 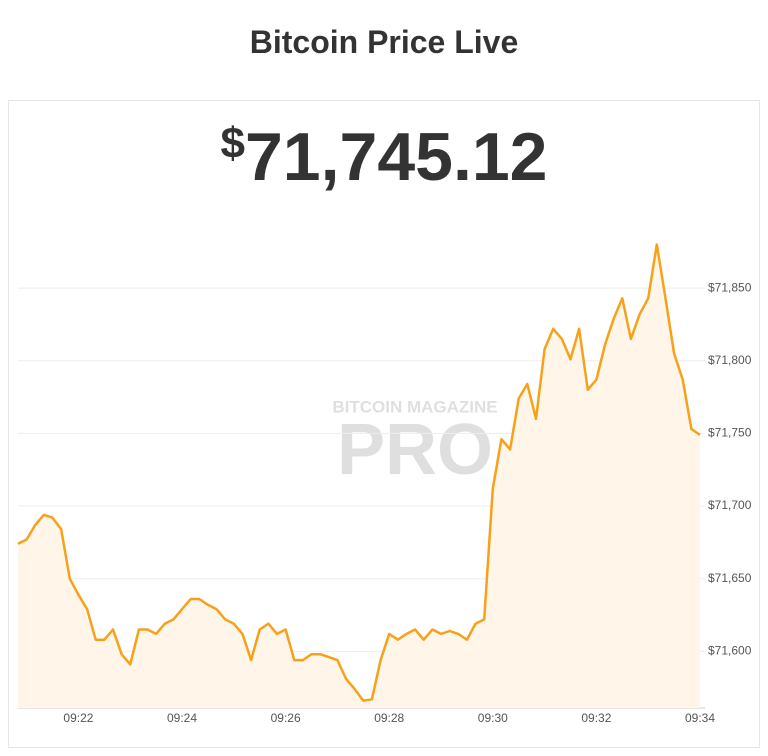 I want to click on y-tick-label: $71,800, so click(x=730, y=360).